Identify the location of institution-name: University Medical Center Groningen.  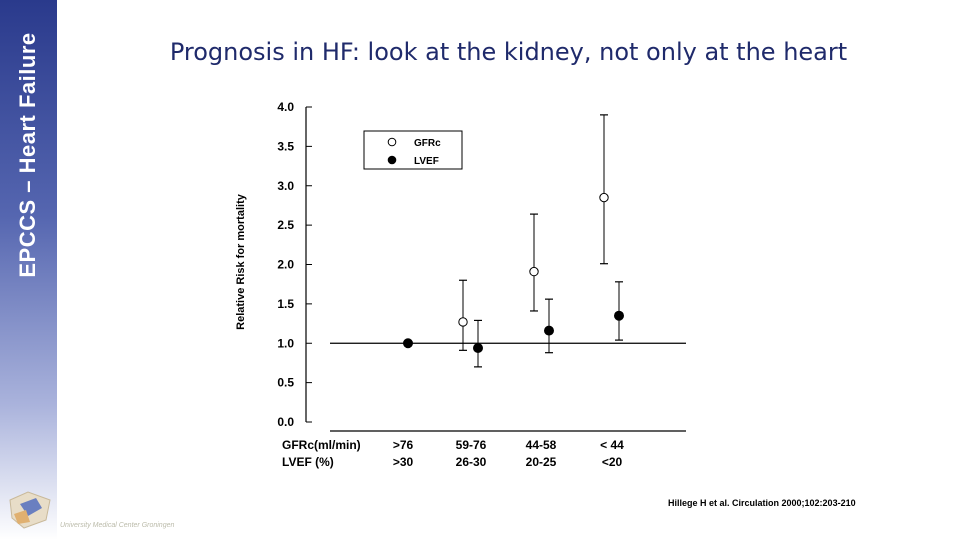
(117, 525).